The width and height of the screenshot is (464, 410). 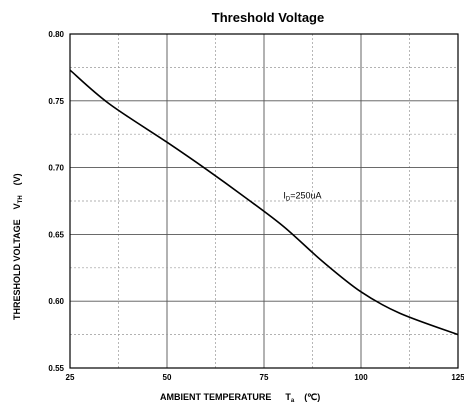 What do you see at coordinates (361, 377) in the screenshot?
I see `x-tick-label: 100` at bounding box center [361, 377].